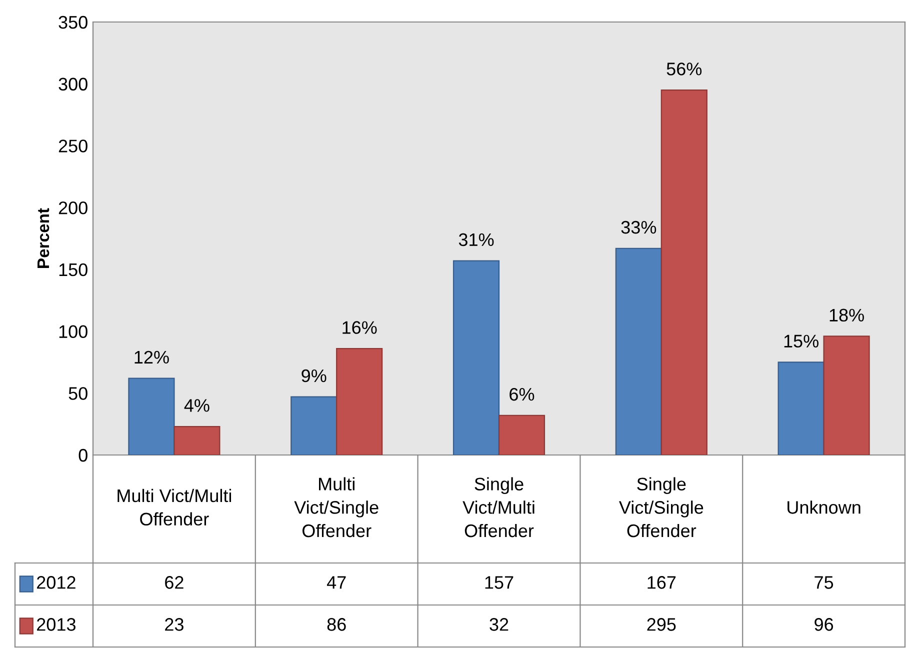 The width and height of the screenshot is (907, 648). I want to click on data-label: 86, so click(336, 624).